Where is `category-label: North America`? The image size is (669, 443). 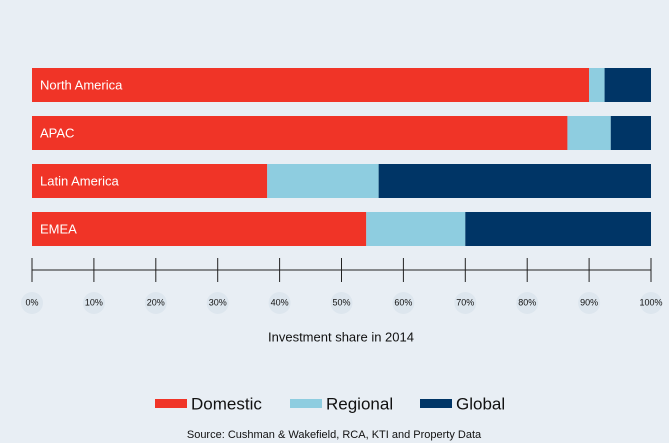 category-label: North America is located at coordinates (81, 84).